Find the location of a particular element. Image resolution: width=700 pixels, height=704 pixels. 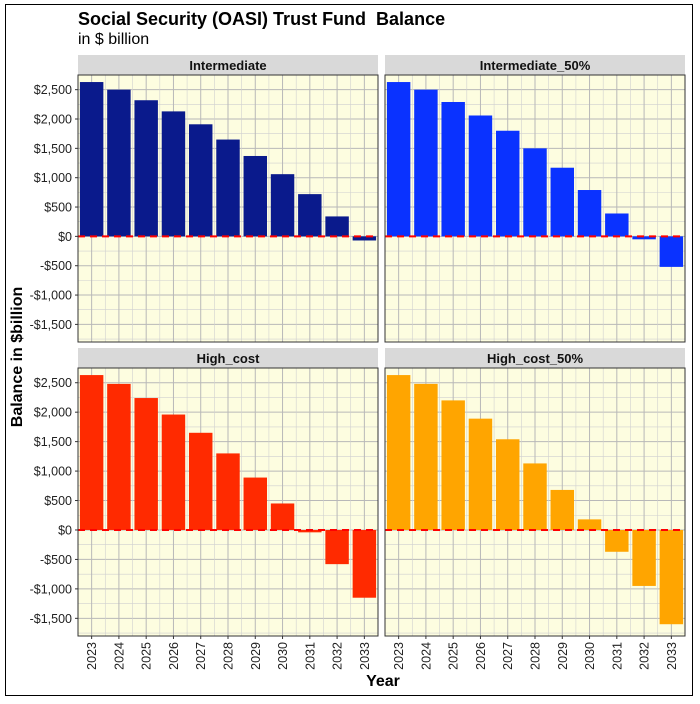

panel-strip-label: High_cost_50% is located at coordinates (535, 358).